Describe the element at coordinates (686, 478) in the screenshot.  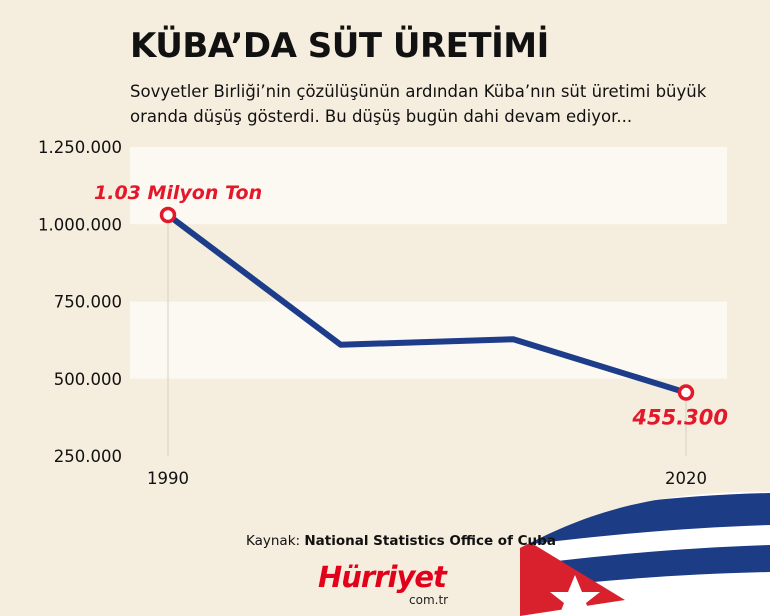
I see `x-tick-label: 2020` at that location.